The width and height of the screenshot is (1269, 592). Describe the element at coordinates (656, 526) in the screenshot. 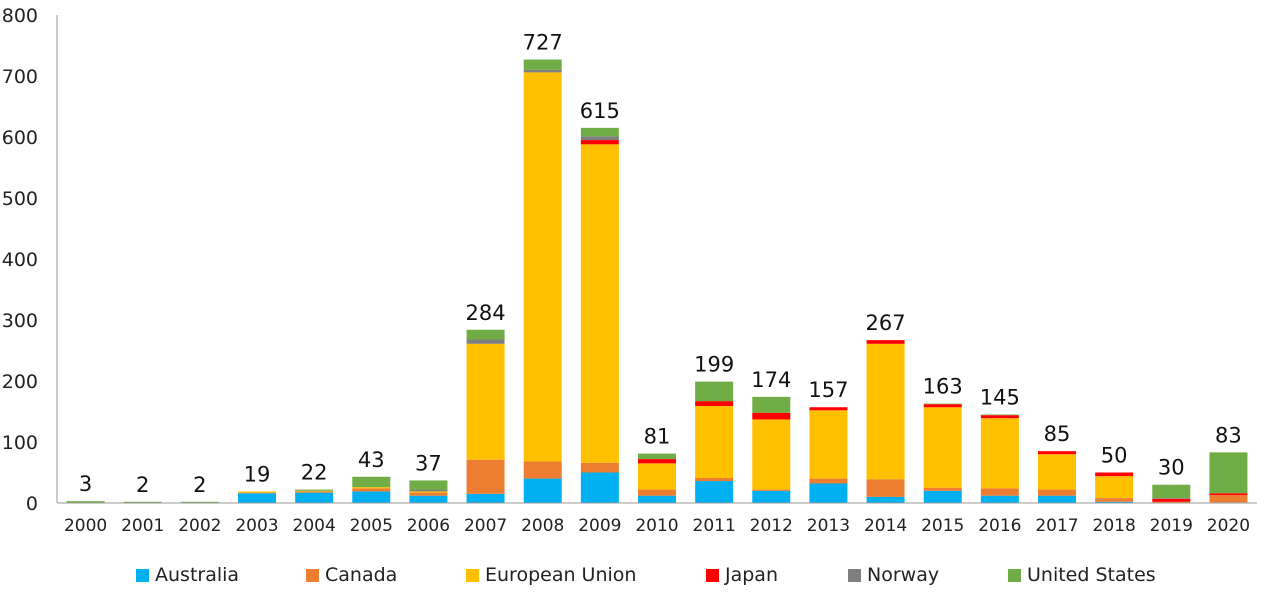

I see `x-tick-label: 2010` at that location.